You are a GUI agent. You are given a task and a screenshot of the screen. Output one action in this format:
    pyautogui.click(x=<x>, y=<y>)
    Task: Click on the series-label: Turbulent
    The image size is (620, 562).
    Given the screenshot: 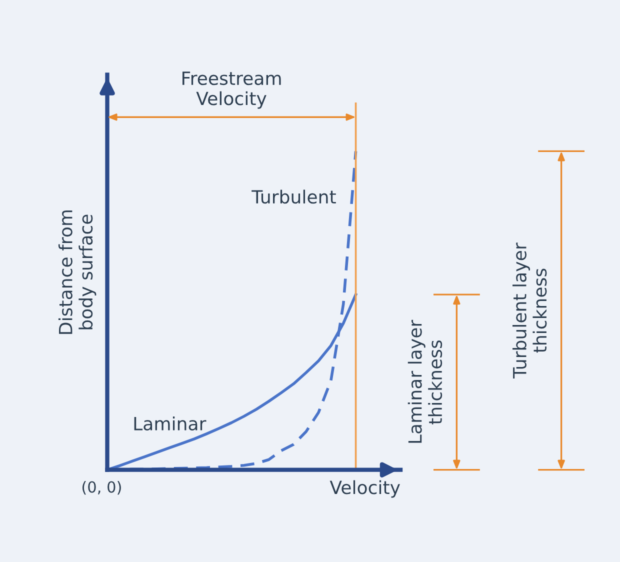 What is the action you would take?
    pyautogui.click(x=294, y=197)
    